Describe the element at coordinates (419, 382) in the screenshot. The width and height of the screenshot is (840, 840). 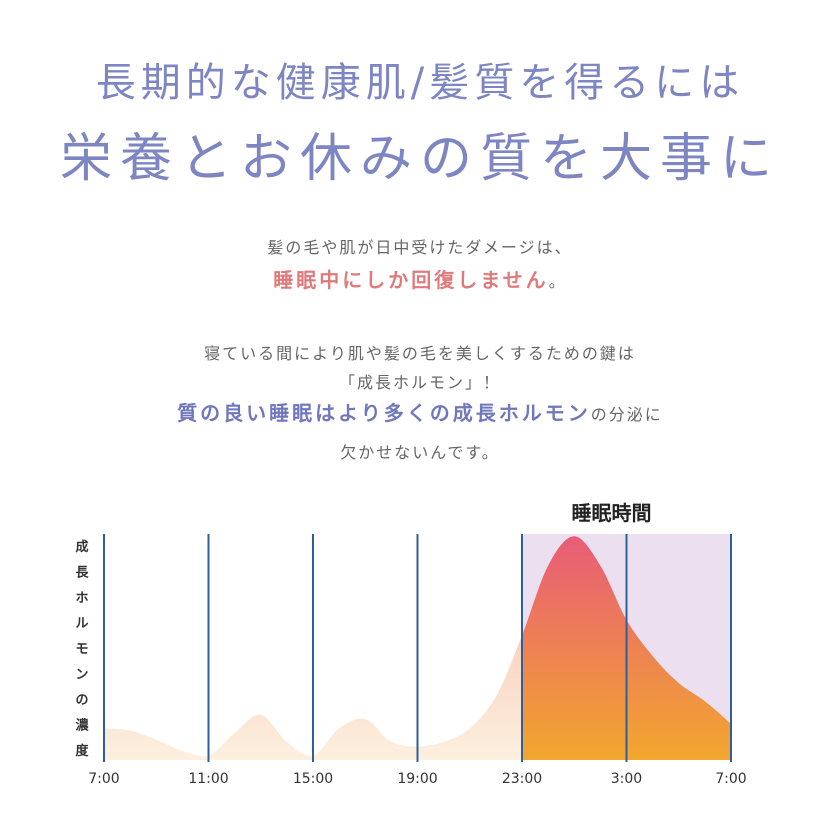
I see `body-line-2: 「成長ホルモン」！` at that location.